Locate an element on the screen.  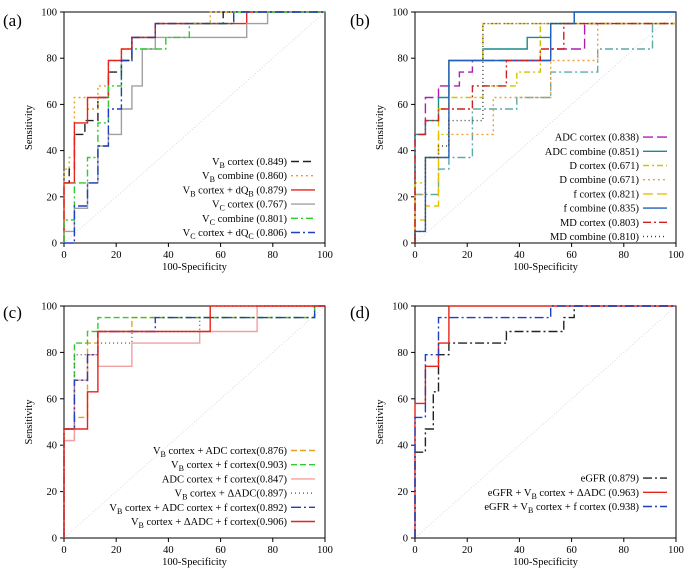
legend-label: D cortex (0.671) is located at coordinates (604, 166).